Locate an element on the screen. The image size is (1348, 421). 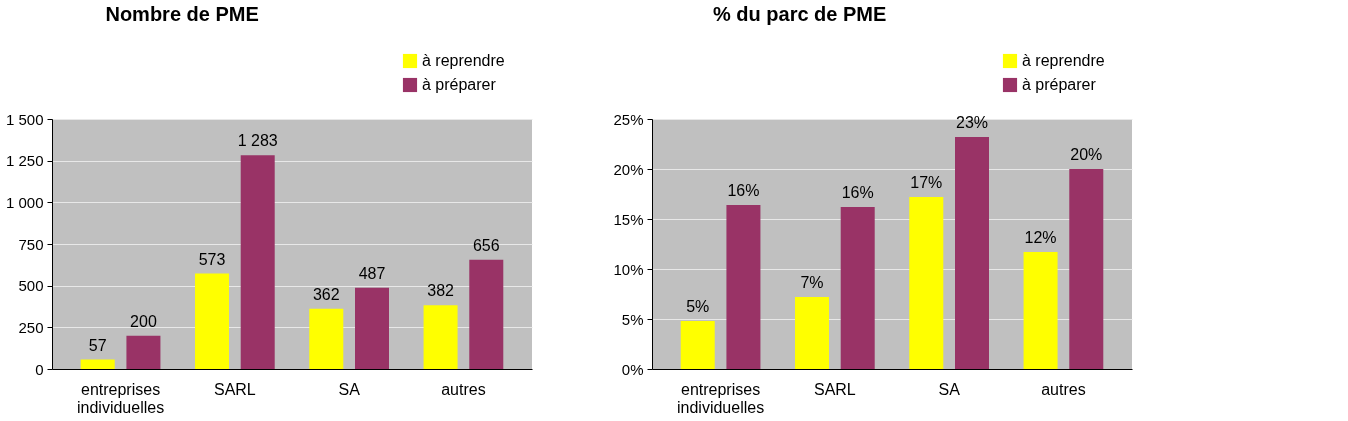
y-tick-label: 10% is located at coordinates (628, 269).